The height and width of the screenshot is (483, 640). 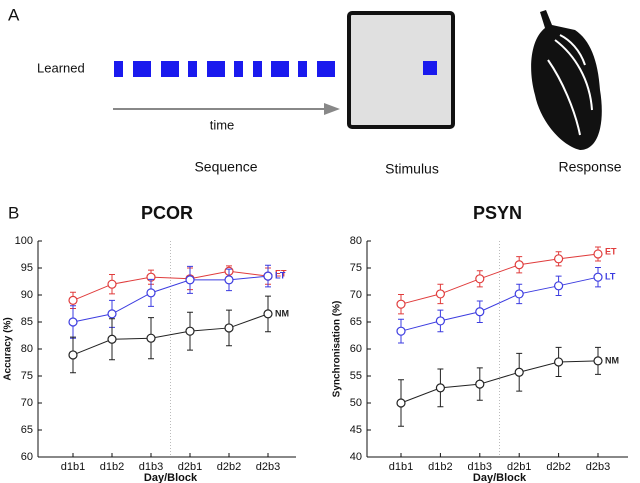 I want to click on hand-lines, so click(x=570, y=85).